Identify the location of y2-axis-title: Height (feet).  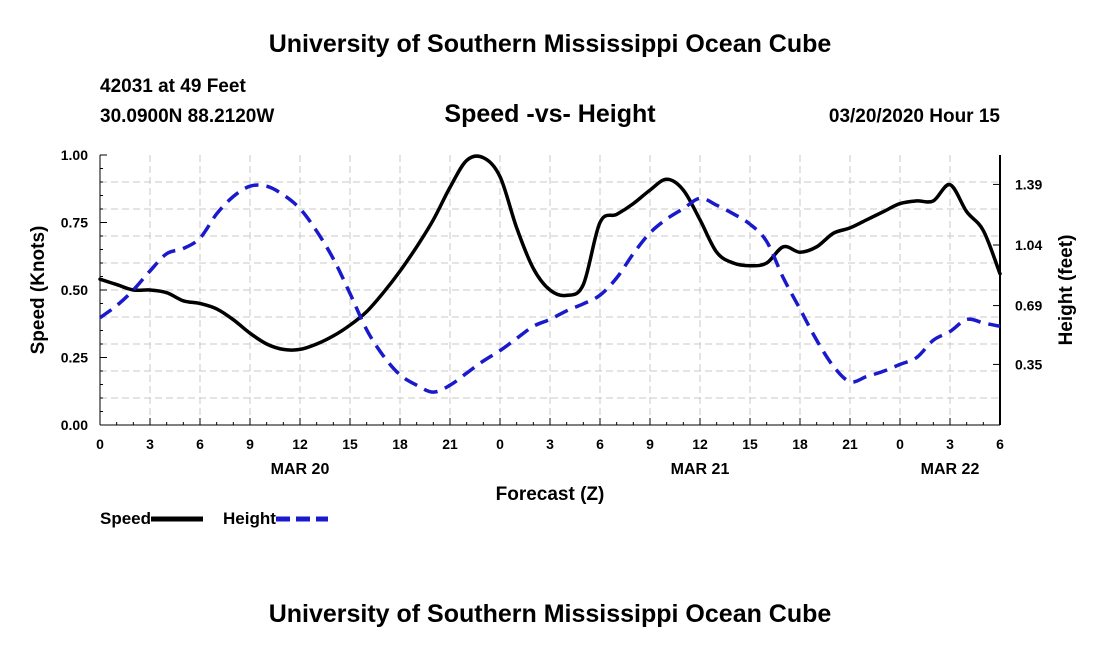
(1066, 290).